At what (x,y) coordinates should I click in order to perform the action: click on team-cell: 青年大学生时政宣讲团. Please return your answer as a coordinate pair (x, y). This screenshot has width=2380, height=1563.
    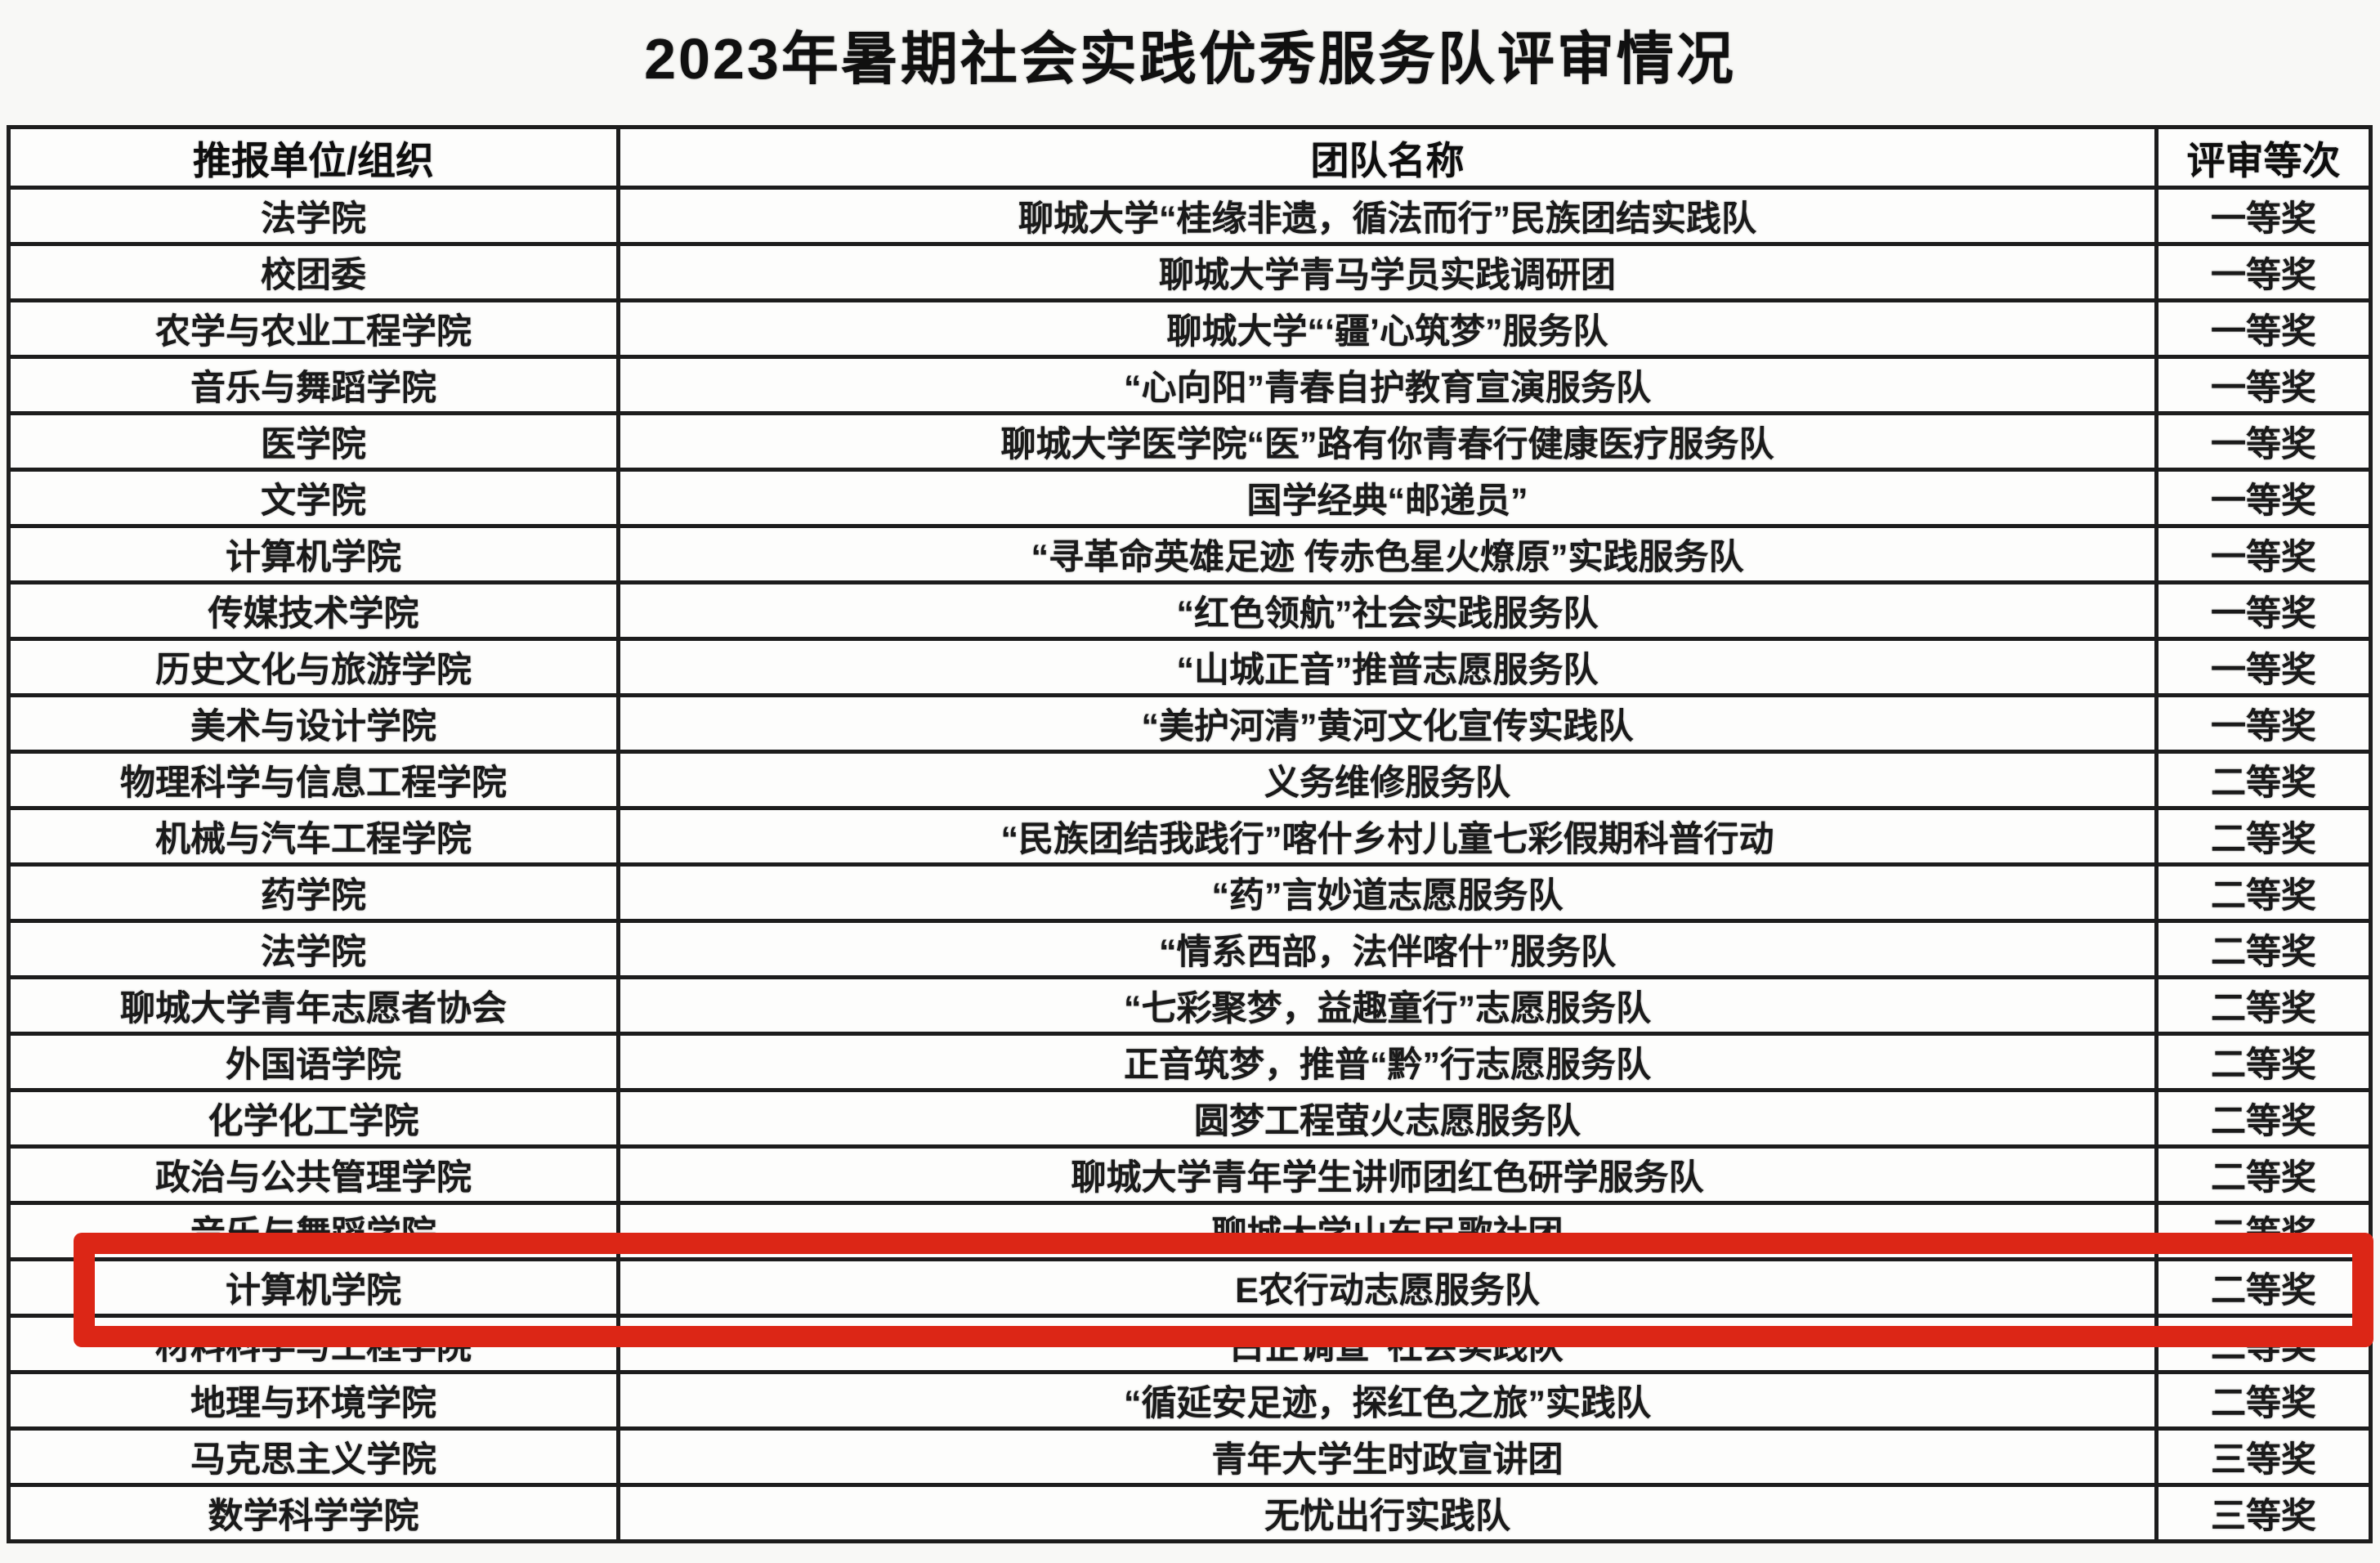
    Looking at the image, I should click on (1387, 1456).